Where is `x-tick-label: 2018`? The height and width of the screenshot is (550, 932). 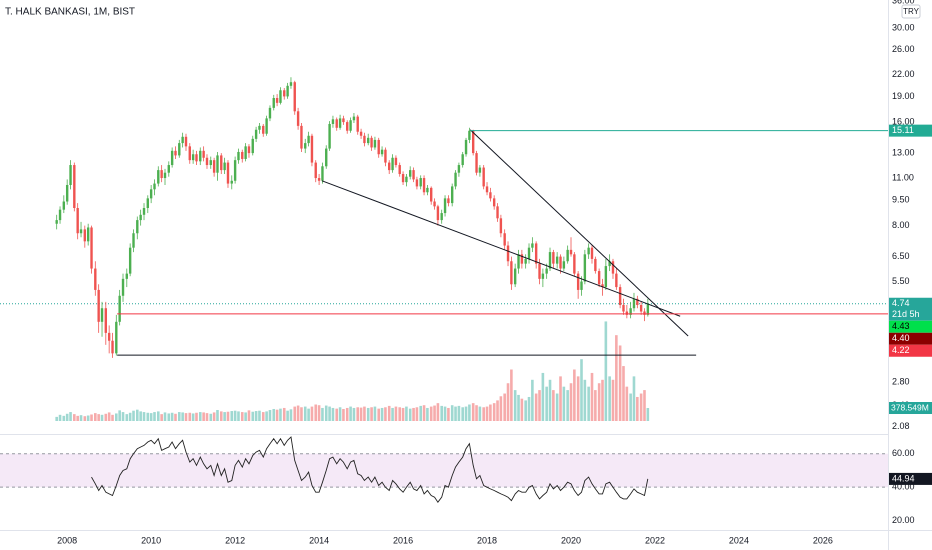 x-tick-label: 2018 is located at coordinates (487, 540).